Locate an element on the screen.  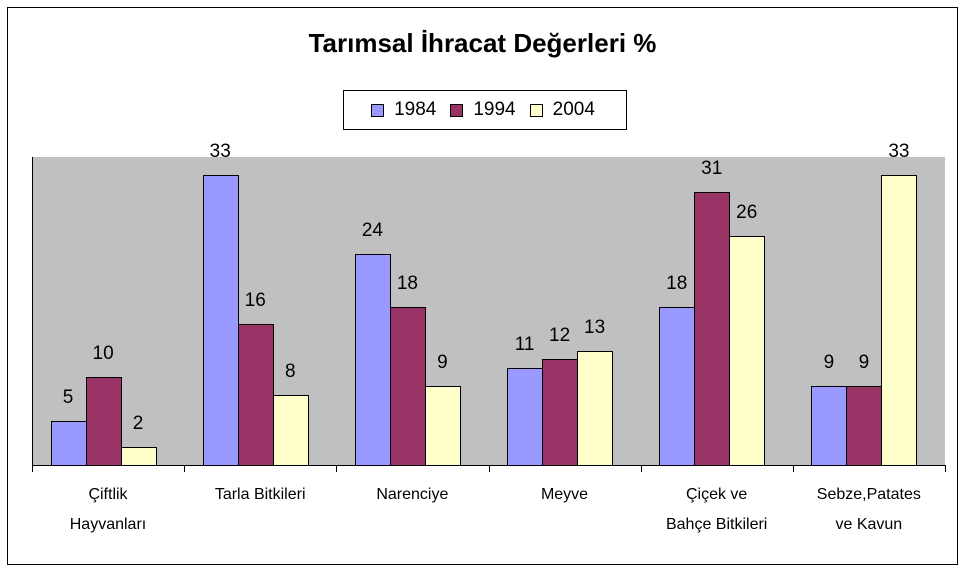
legend: 1984 1994 2004 is located at coordinates (485, 110).